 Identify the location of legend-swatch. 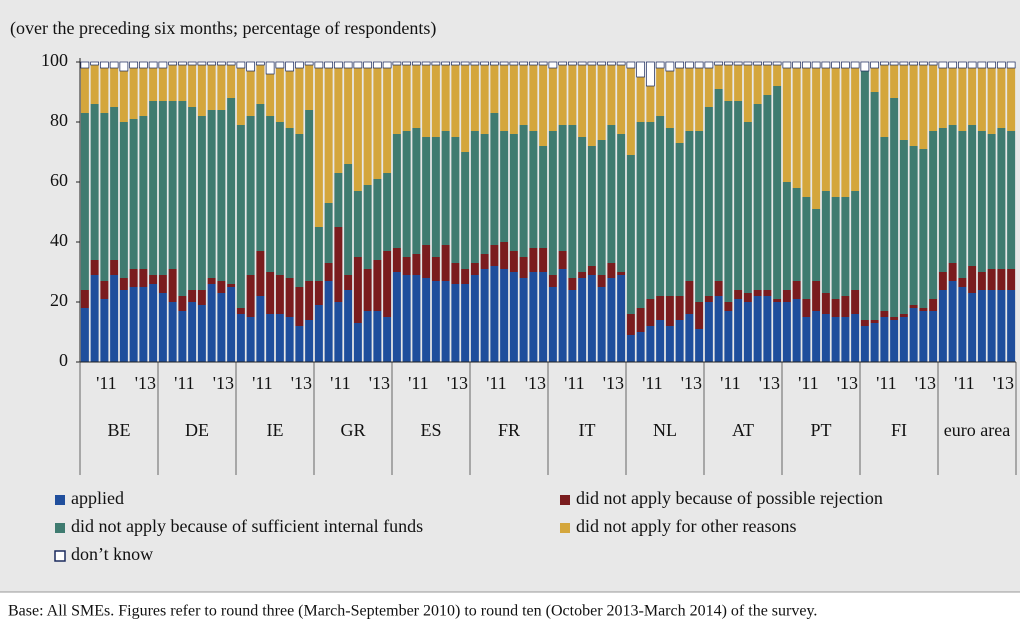
(60, 556).